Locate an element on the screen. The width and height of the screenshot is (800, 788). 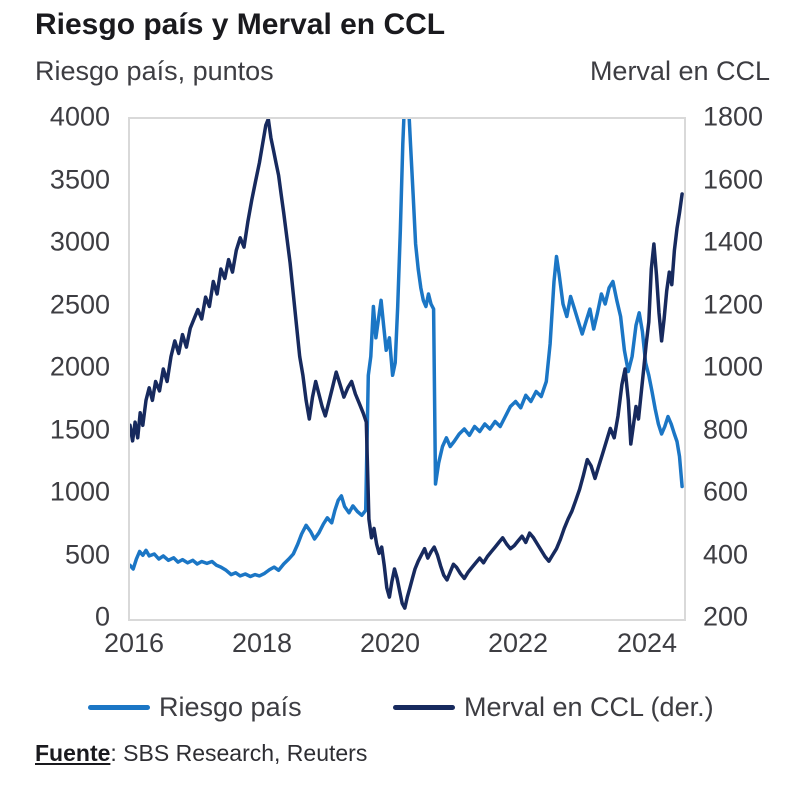
chart-legend: Riesgo país Merval en CCL (der.) is located at coordinates (400, 709).